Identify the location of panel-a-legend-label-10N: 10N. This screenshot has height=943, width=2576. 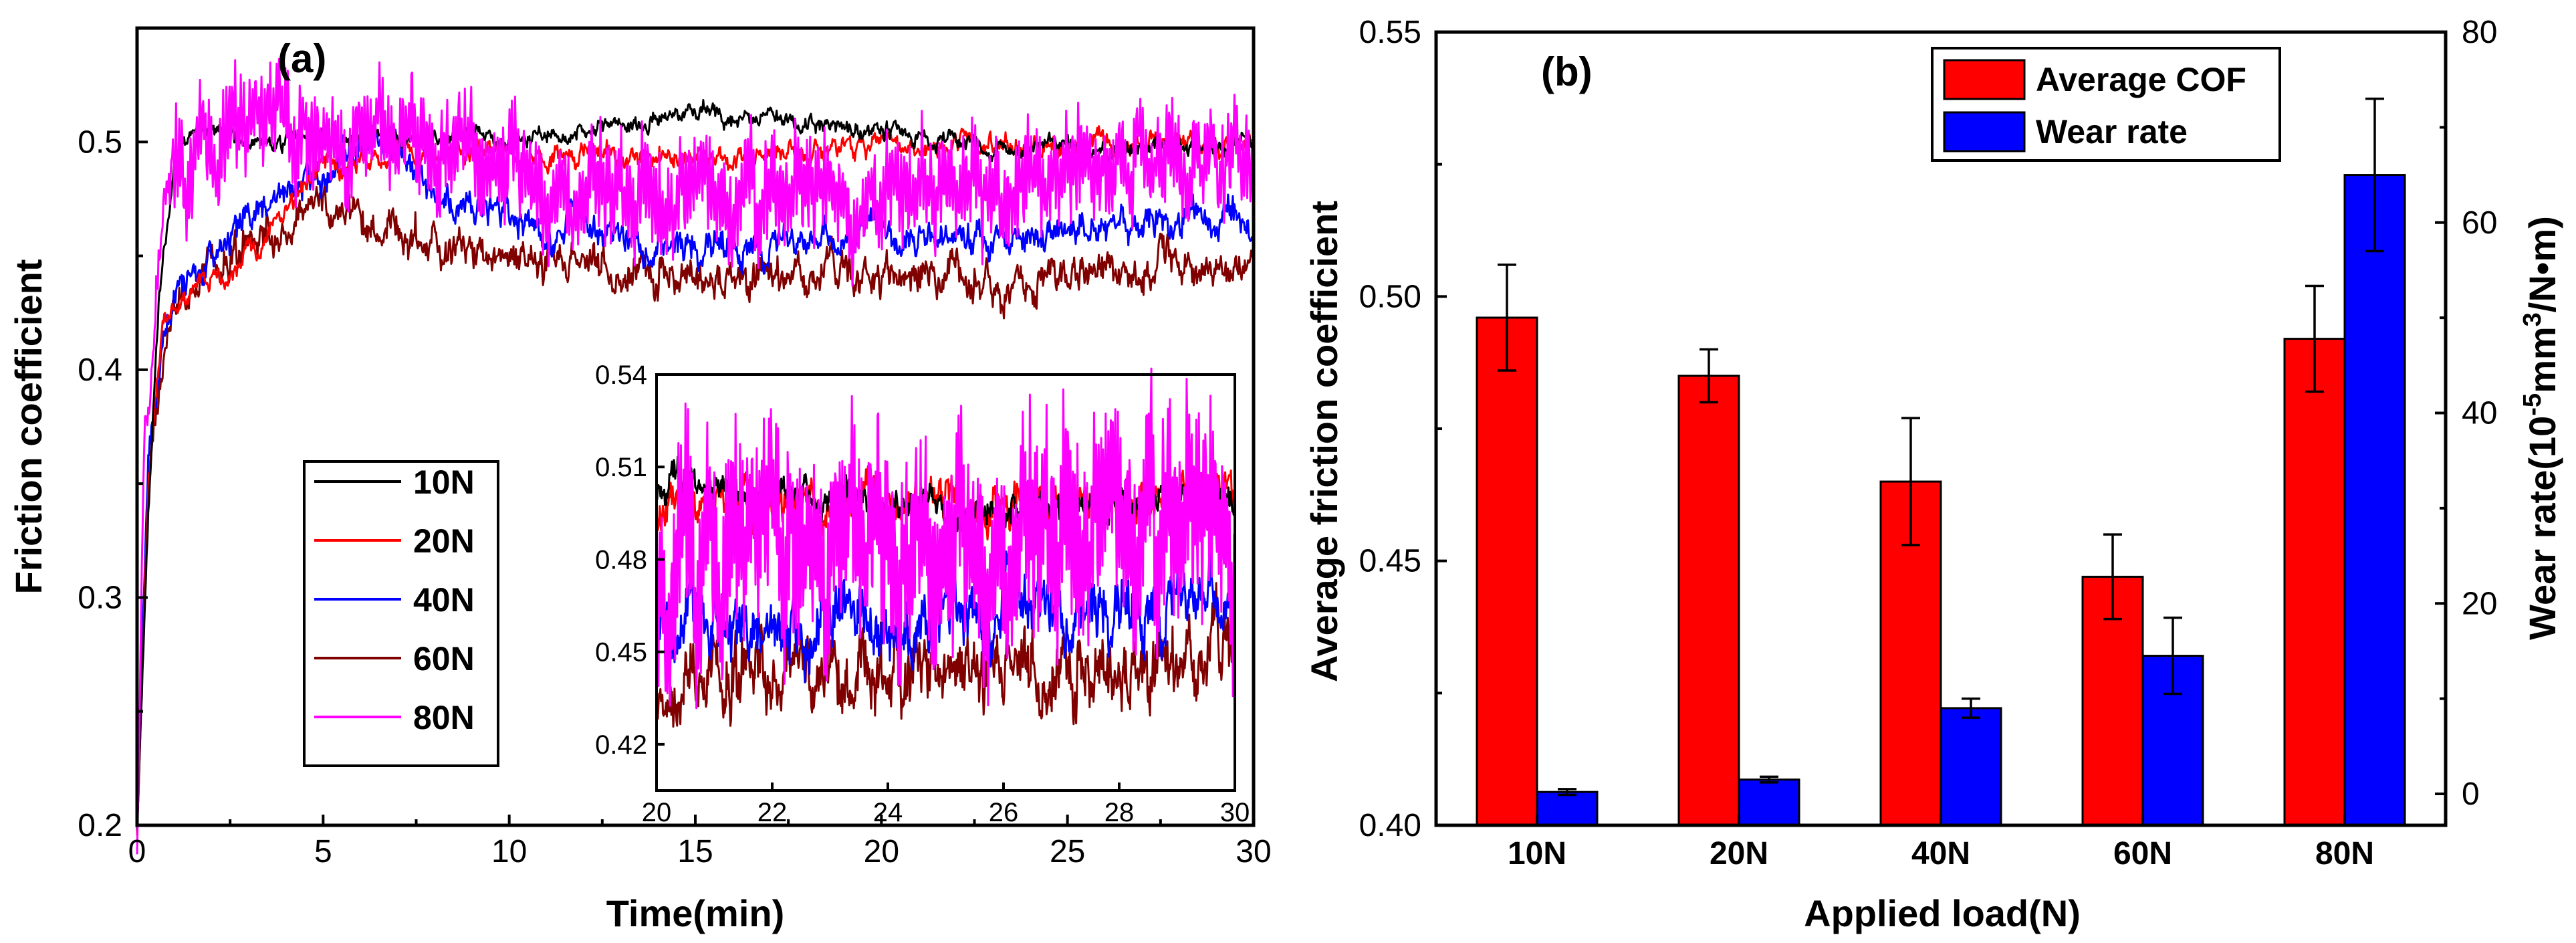
(444, 482).